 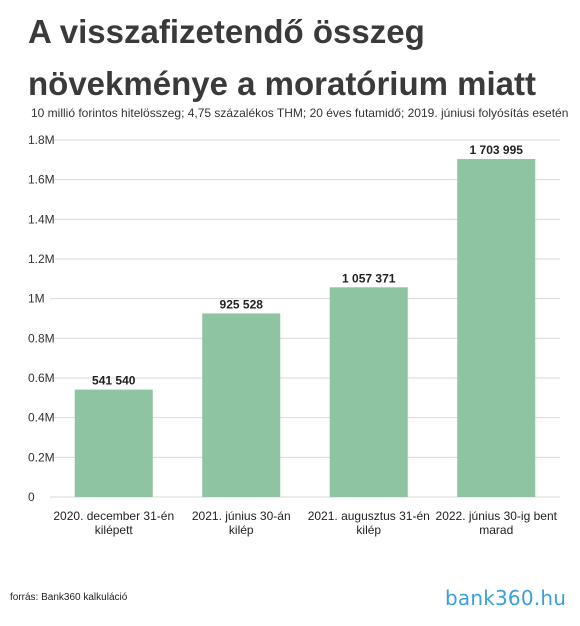 What do you see at coordinates (41, 219) in the screenshot?
I see `y-tick-label: 1.4M` at bounding box center [41, 219].